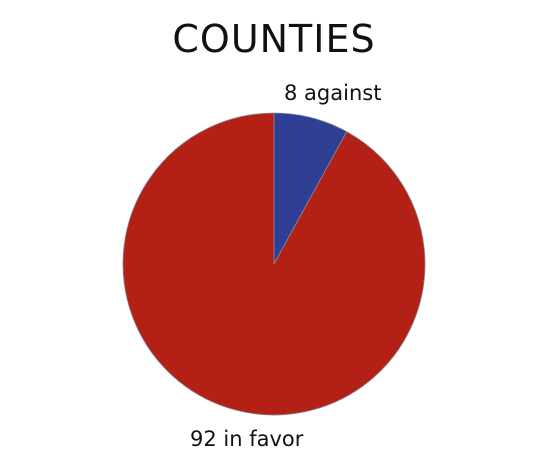  I want to click on chart-title: COUNTIES, so click(273, 39).